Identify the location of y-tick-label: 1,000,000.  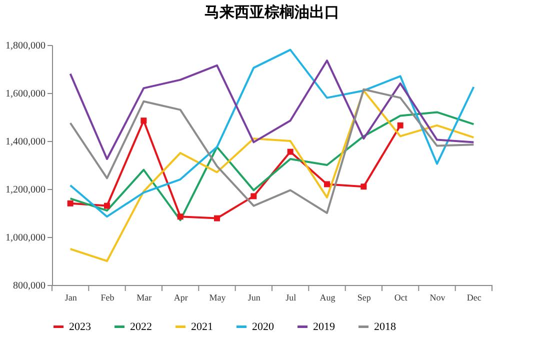
(26, 238).